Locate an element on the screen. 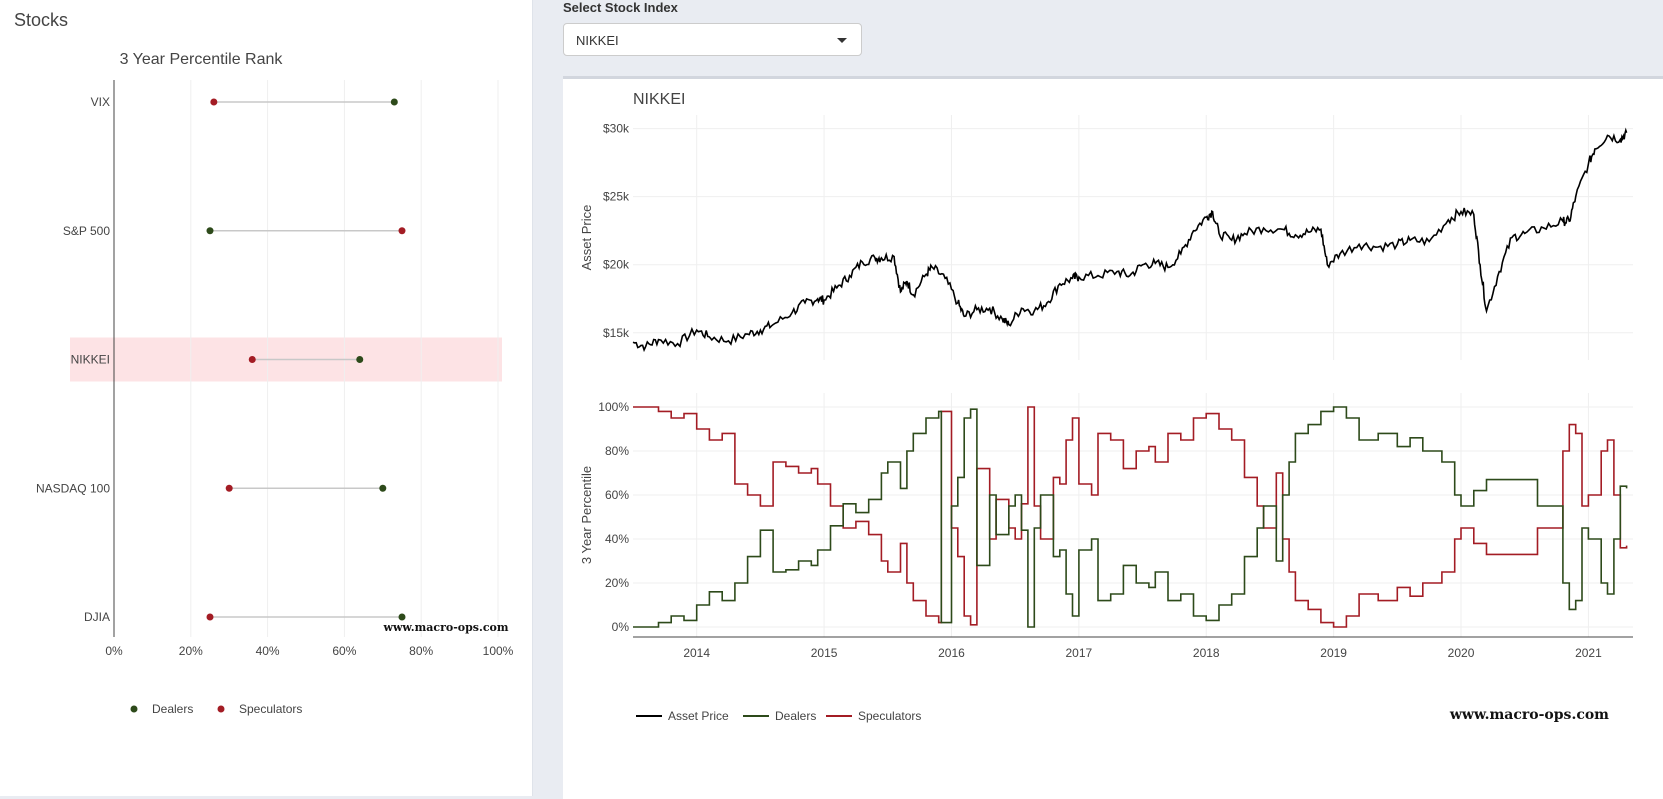 This screenshot has height=799, width=1663. x-tick-label: 2017 is located at coordinates (1079, 653).